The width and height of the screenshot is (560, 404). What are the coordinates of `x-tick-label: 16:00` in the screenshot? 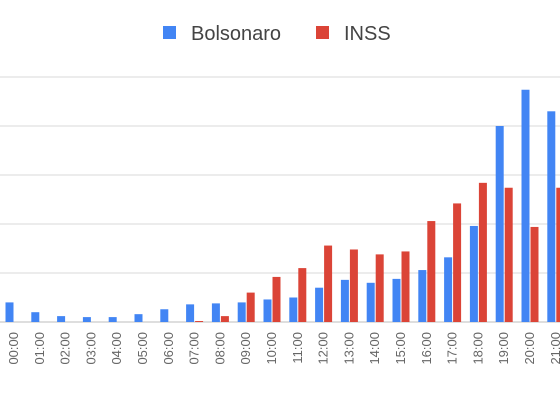 It's located at (426, 348).